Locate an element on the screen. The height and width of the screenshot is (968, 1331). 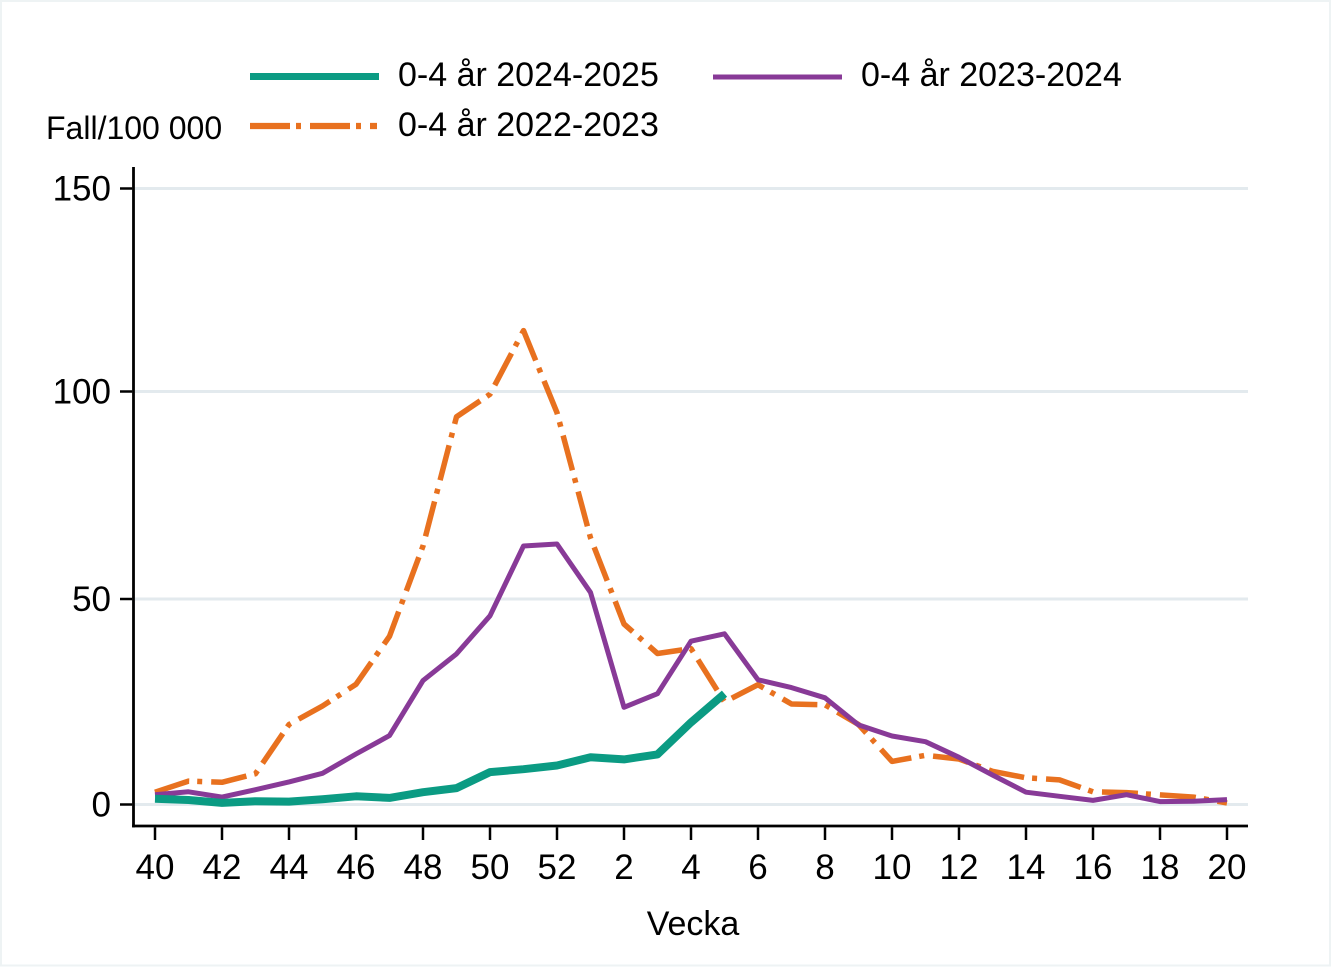
svg-text: 44 is located at coordinates (289, 867).